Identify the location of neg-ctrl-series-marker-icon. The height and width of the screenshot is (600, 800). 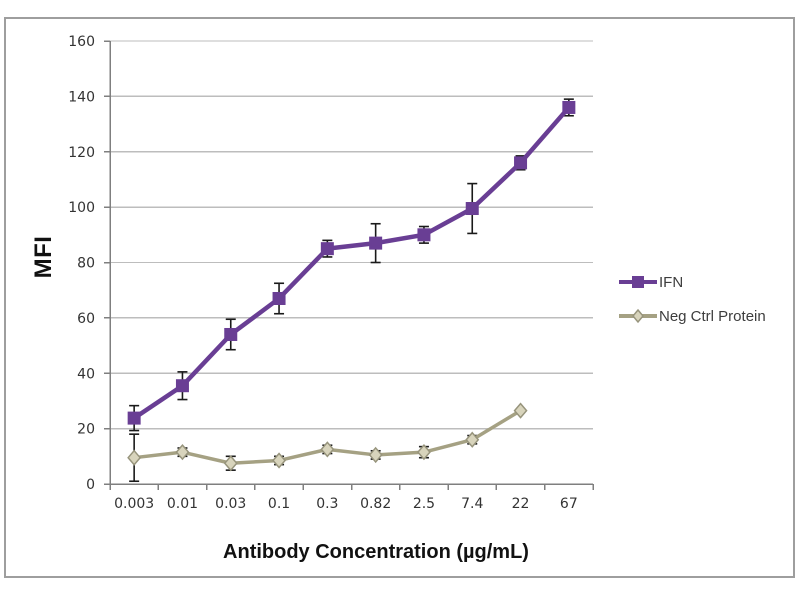
(638, 316).